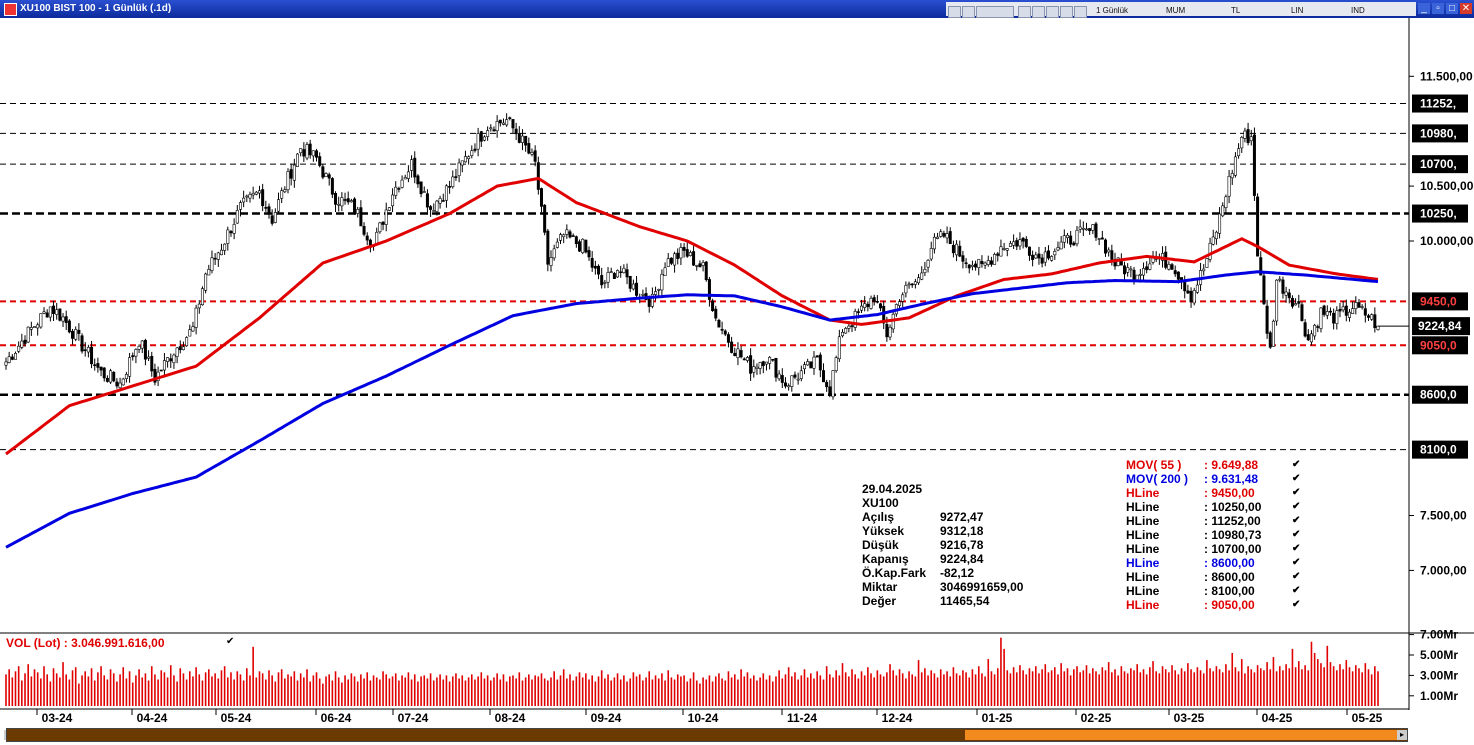 Image resolution: width=1474 pixels, height=745 pixels. What do you see at coordinates (1438, 8) in the screenshot?
I see `restore-icon: ▫` at bounding box center [1438, 8].